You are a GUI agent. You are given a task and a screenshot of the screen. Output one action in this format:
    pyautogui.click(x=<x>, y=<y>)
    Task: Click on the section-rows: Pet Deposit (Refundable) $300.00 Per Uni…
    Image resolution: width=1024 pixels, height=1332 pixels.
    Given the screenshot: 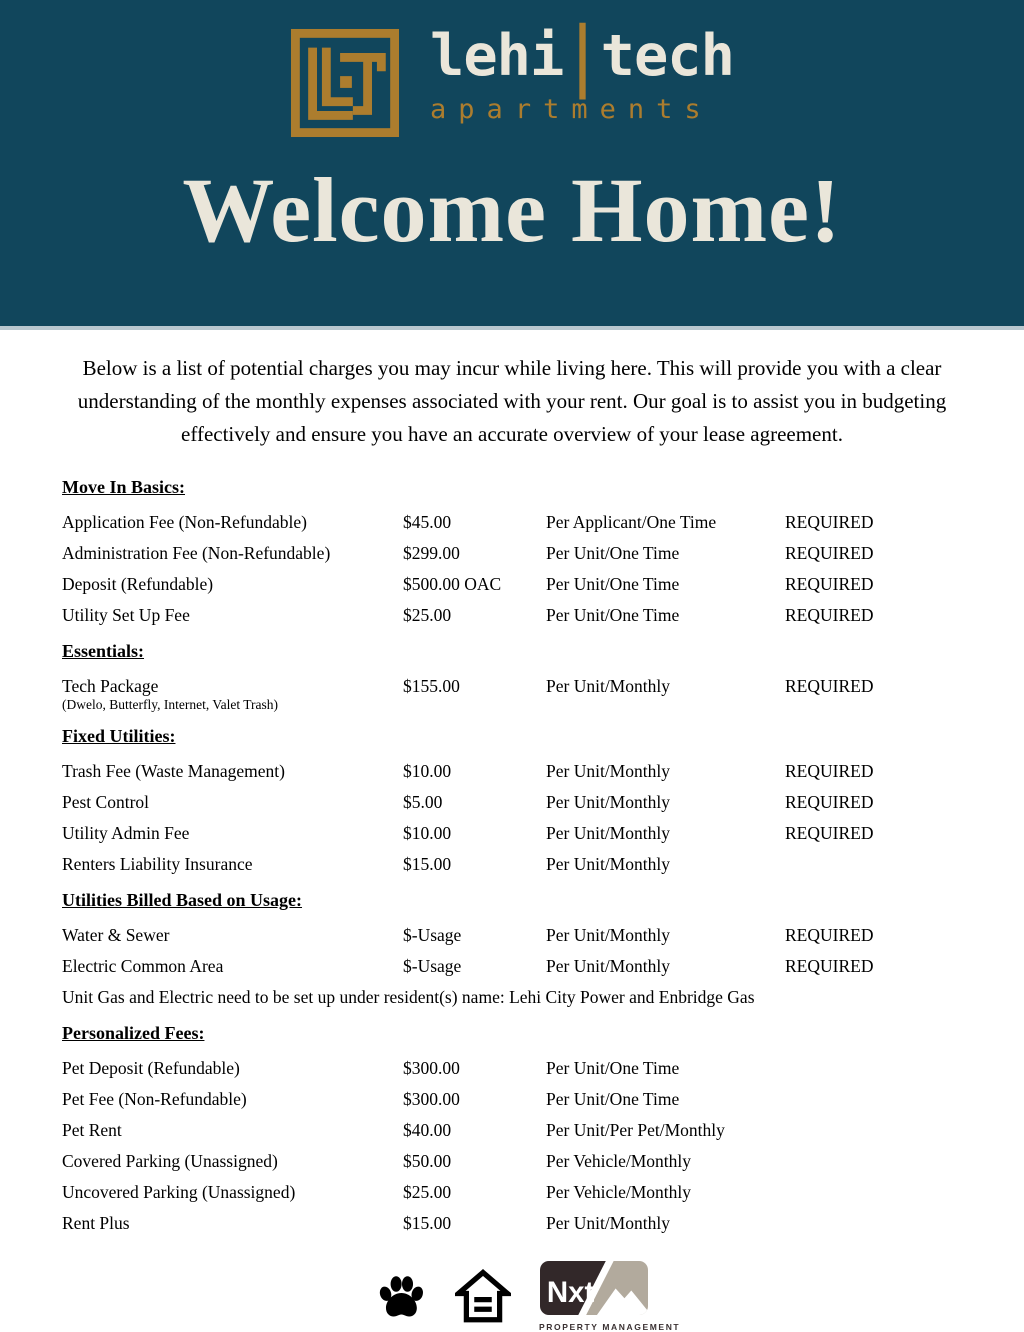 What is the action you would take?
    pyautogui.click(x=528, y=1146)
    